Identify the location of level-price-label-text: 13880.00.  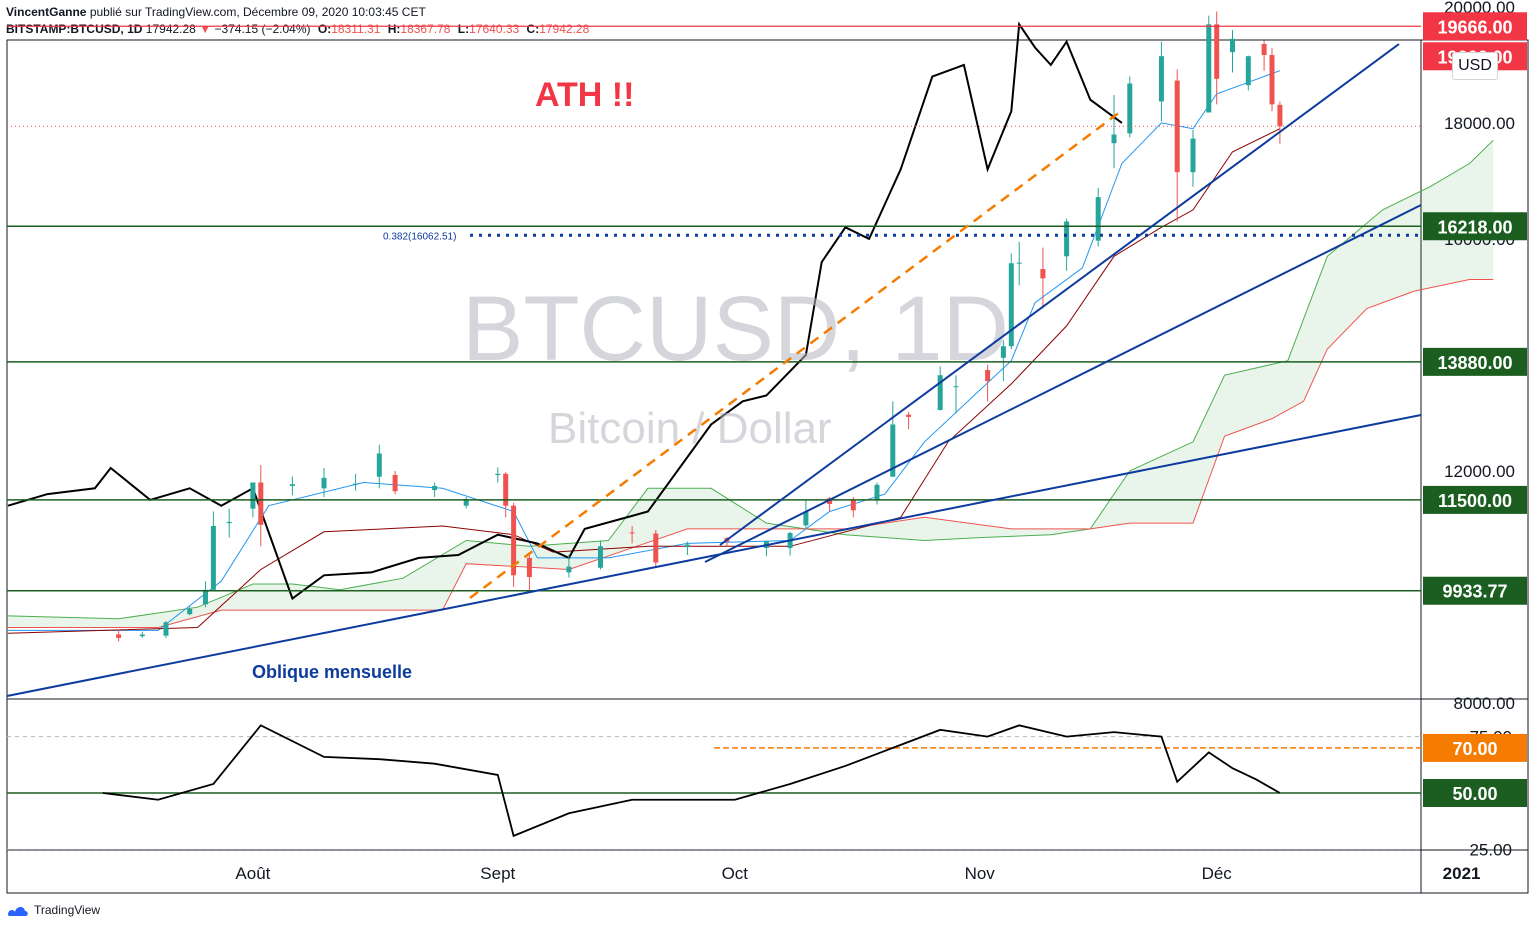
(1474, 363).